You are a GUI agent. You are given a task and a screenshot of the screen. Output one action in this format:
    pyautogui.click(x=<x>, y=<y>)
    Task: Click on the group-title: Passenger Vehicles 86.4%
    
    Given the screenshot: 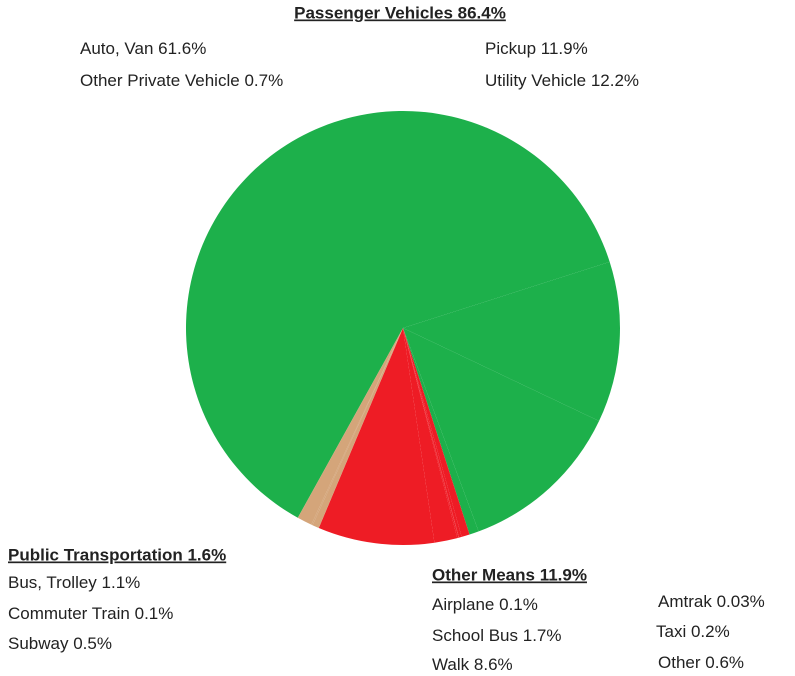 What is the action you would take?
    pyautogui.click(x=400, y=12)
    